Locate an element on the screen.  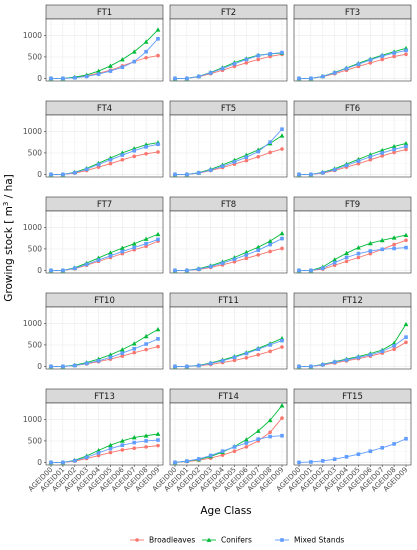
panel-ft9: FT9 is located at coordinates (352, 235).